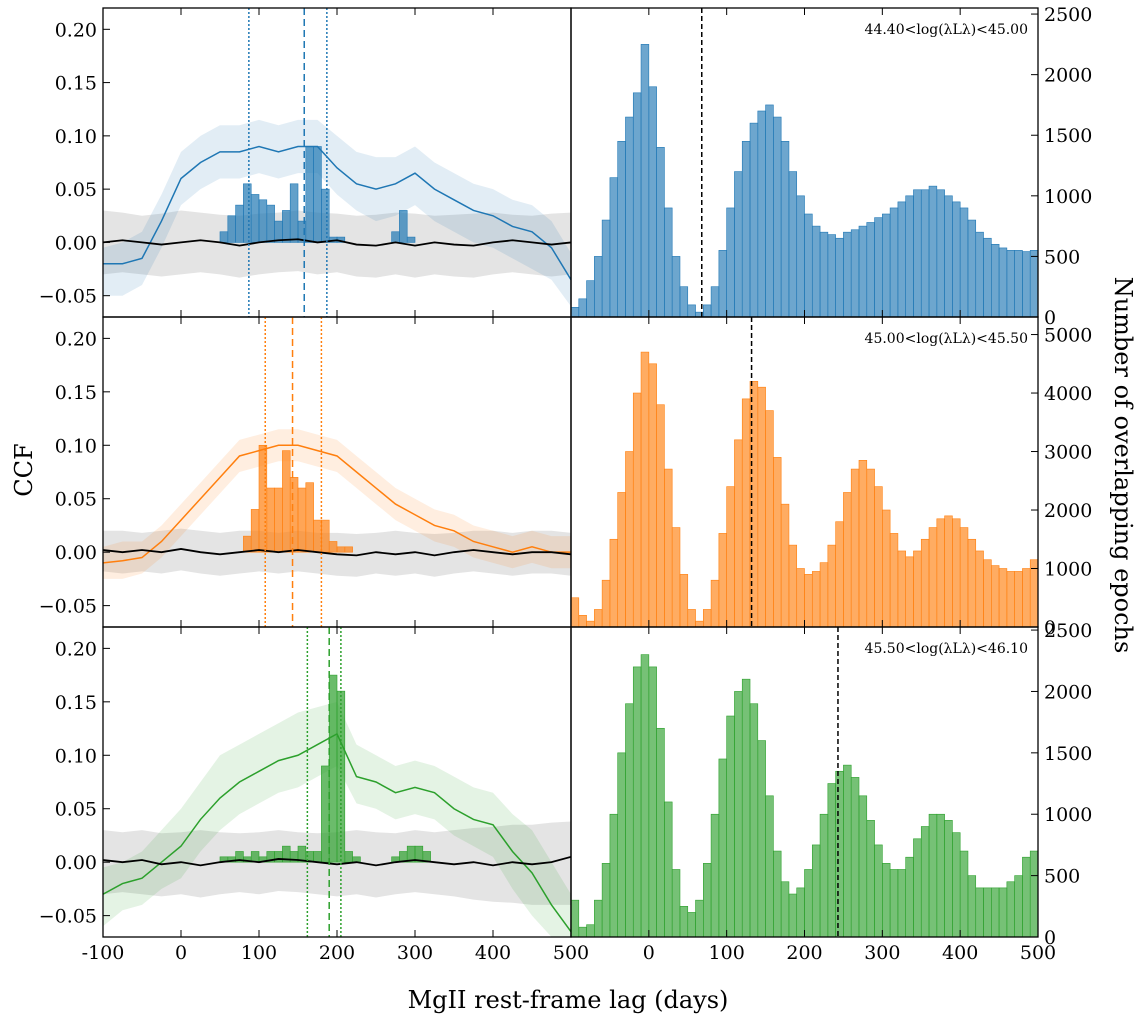  What do you see at coordinates (259, 953) in the screenshot?
I see `x-tick-label: 100` at bounding box center [259, 953].